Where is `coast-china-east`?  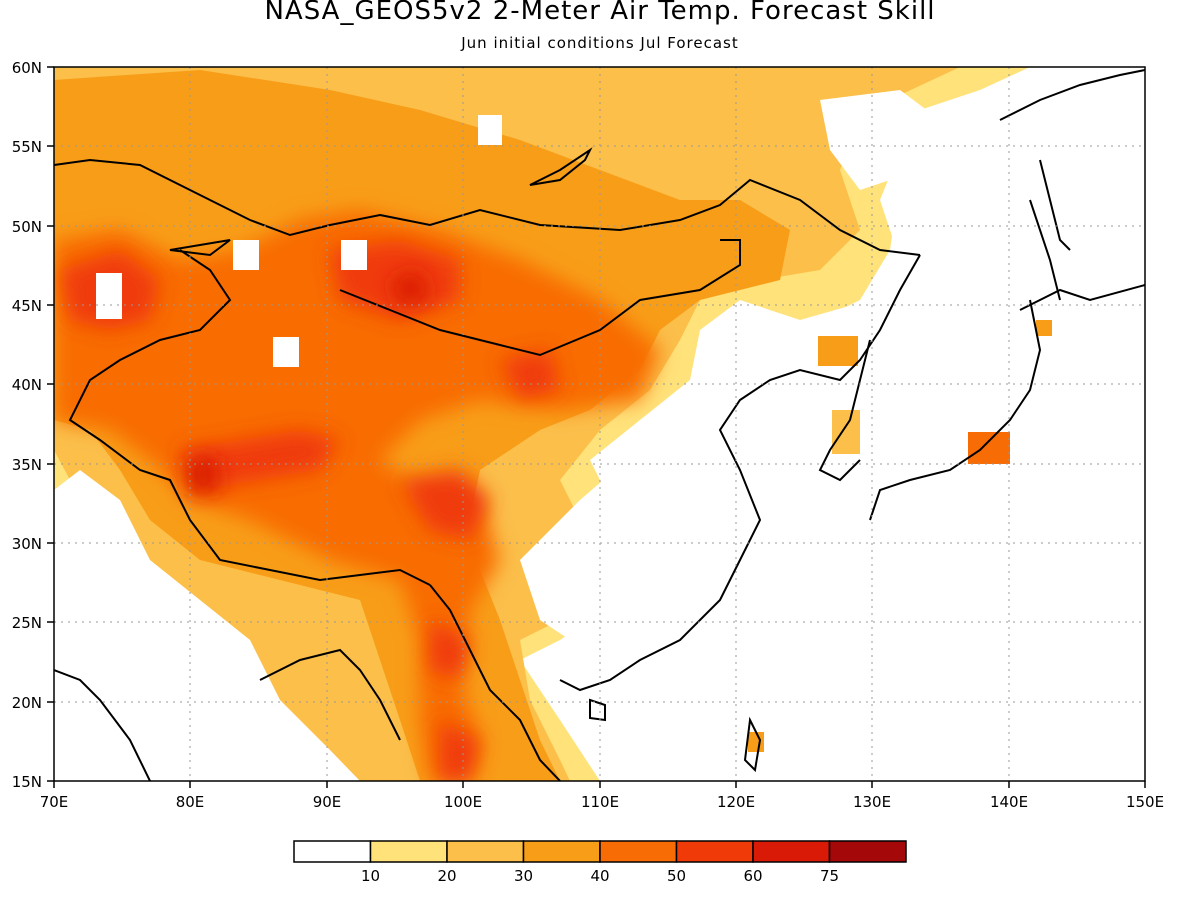 coast-china-east is located at coordinates (740, 473).